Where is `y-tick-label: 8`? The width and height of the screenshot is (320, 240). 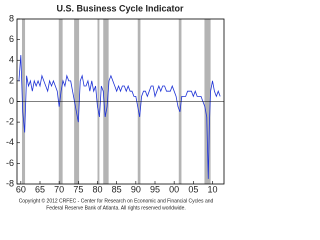 y-tick-label: 8 is located at coordinates (11, 18).